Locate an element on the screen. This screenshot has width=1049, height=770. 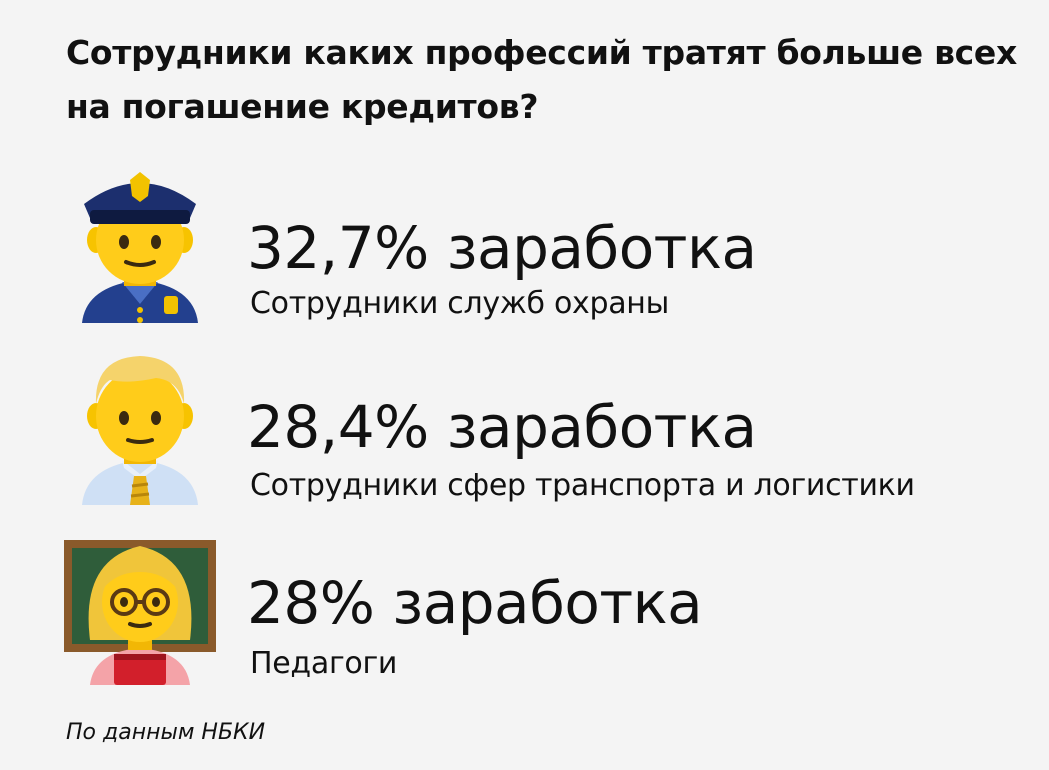
stat-value: 28% заработка is located at coordinates (475, 603).